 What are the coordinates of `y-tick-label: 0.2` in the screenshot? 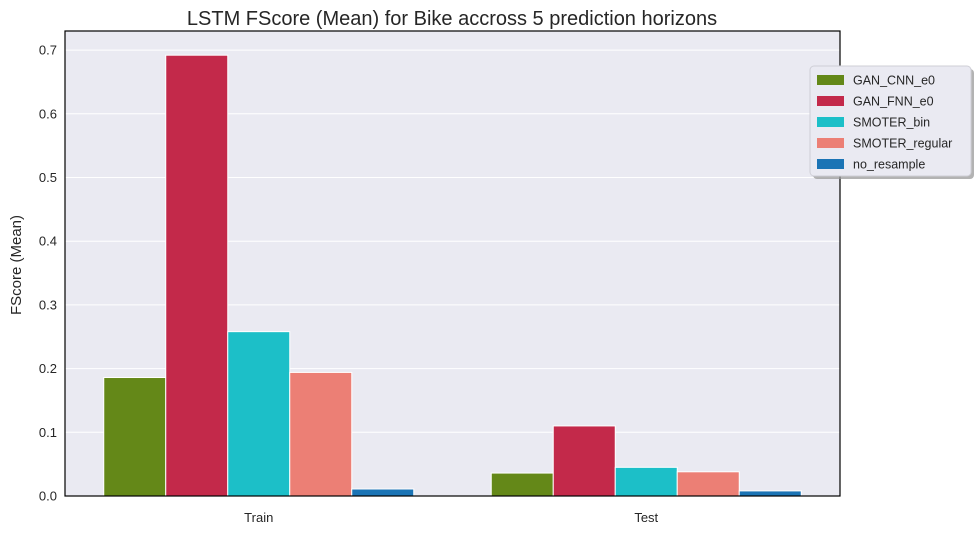 It's located at (48, 368).